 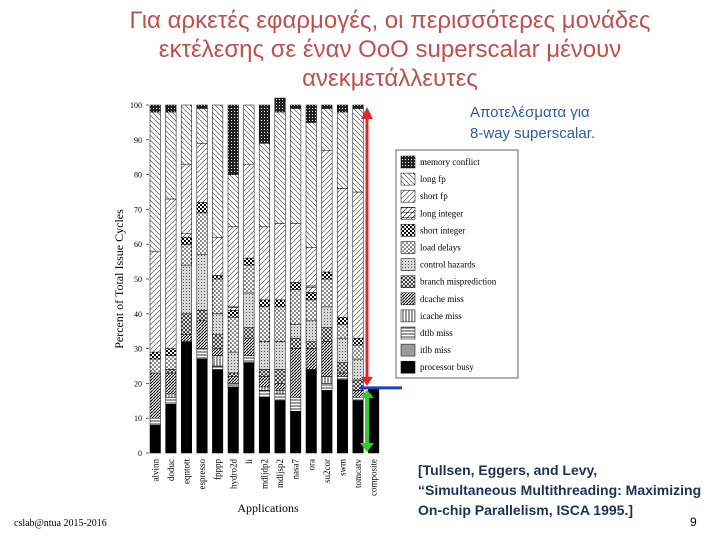 I want to click on title-line-2: εκτέλεσης σε έναν OoO superscalar μένουν, so click(x=390, y=49).